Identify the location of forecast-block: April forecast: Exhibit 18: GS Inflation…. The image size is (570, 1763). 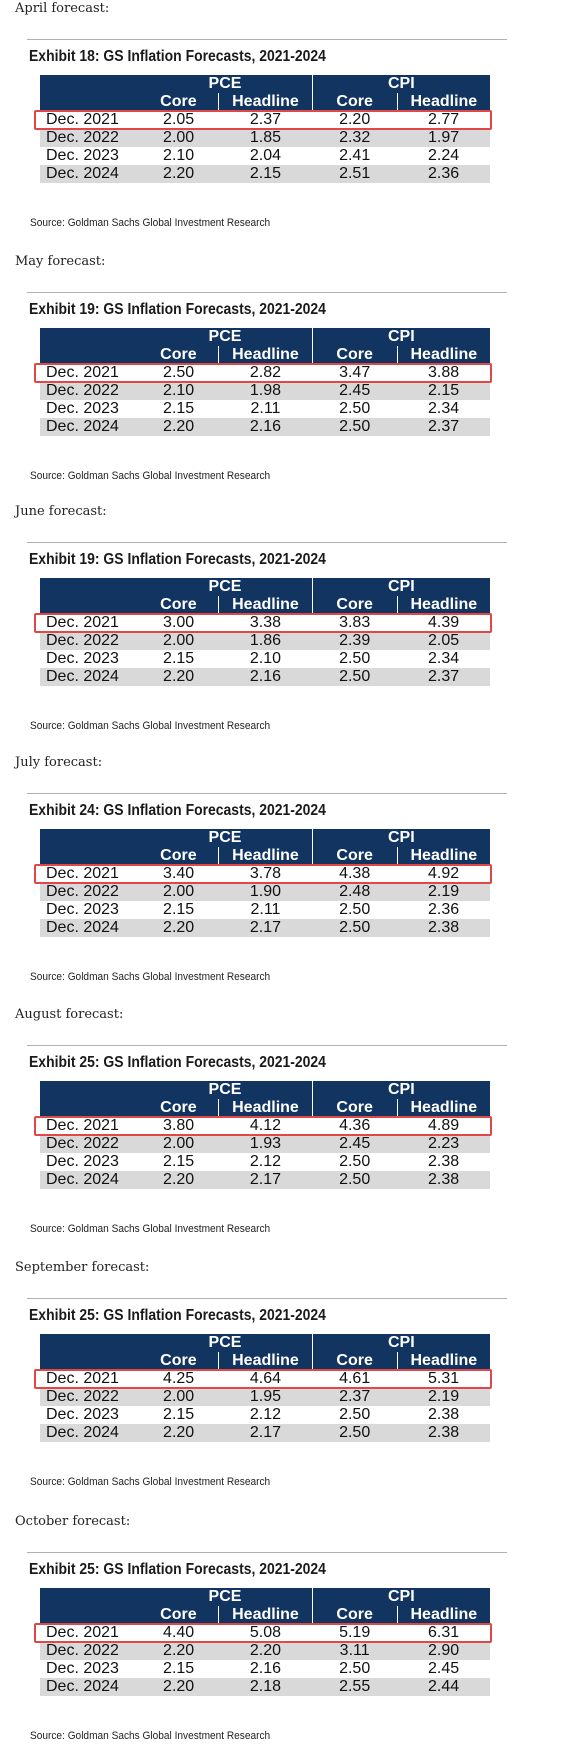
(285, 121).